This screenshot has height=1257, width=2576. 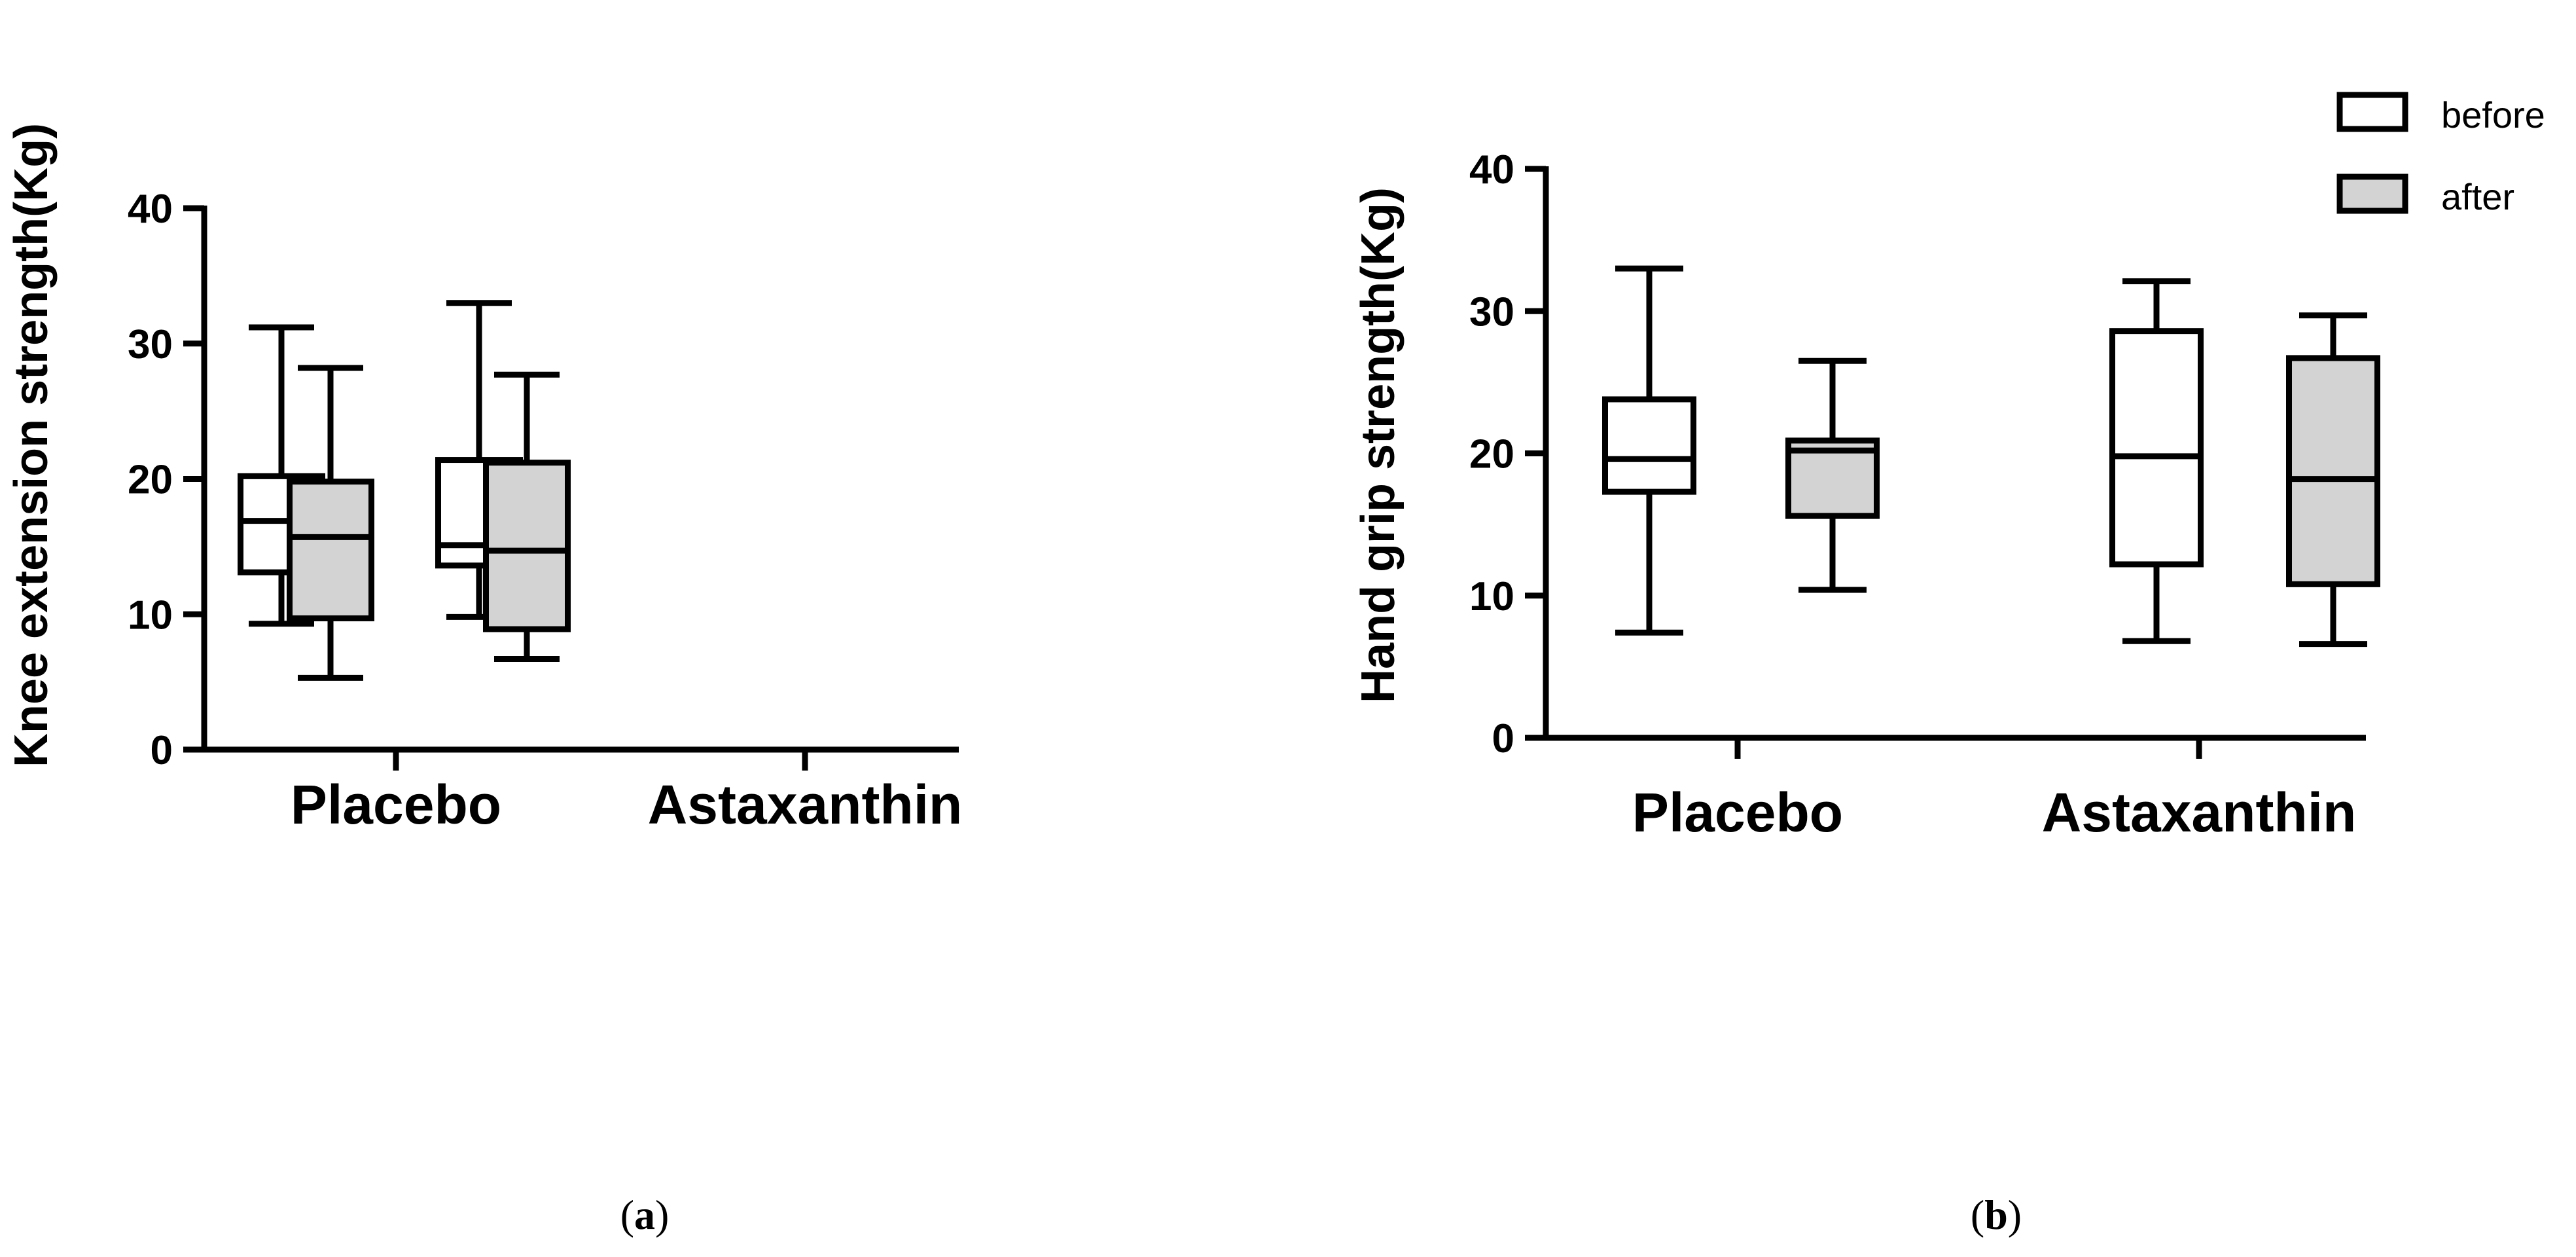 I want to click on legend-swatch-after, so click(x=2372, y=193).